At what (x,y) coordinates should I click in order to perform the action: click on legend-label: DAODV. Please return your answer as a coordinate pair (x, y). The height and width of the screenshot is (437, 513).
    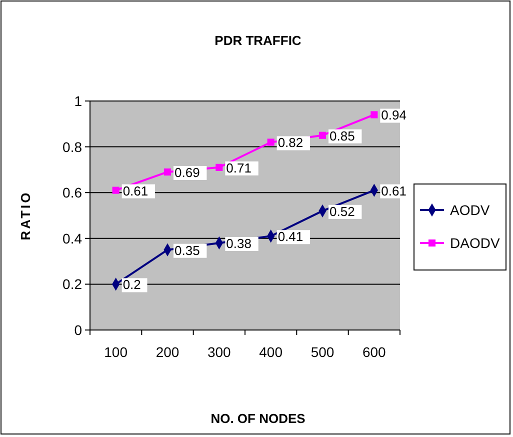
    Looking at the image, I should click on (475, 243).